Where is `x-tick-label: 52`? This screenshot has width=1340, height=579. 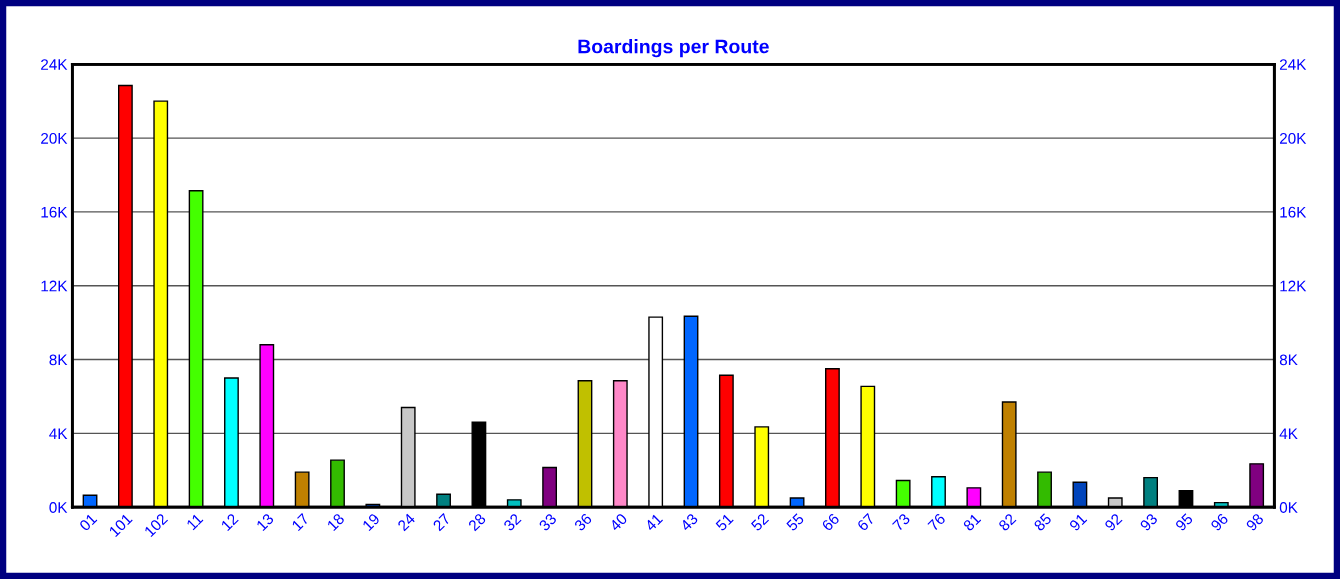 x-tick-label: 52 is located at coordinates (760, 522).